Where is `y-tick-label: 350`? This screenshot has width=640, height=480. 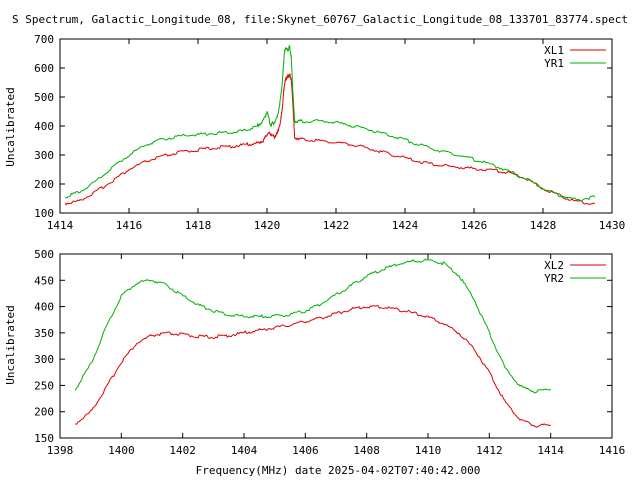 y-tick-label: 350 is located at coordinates (44, 333).